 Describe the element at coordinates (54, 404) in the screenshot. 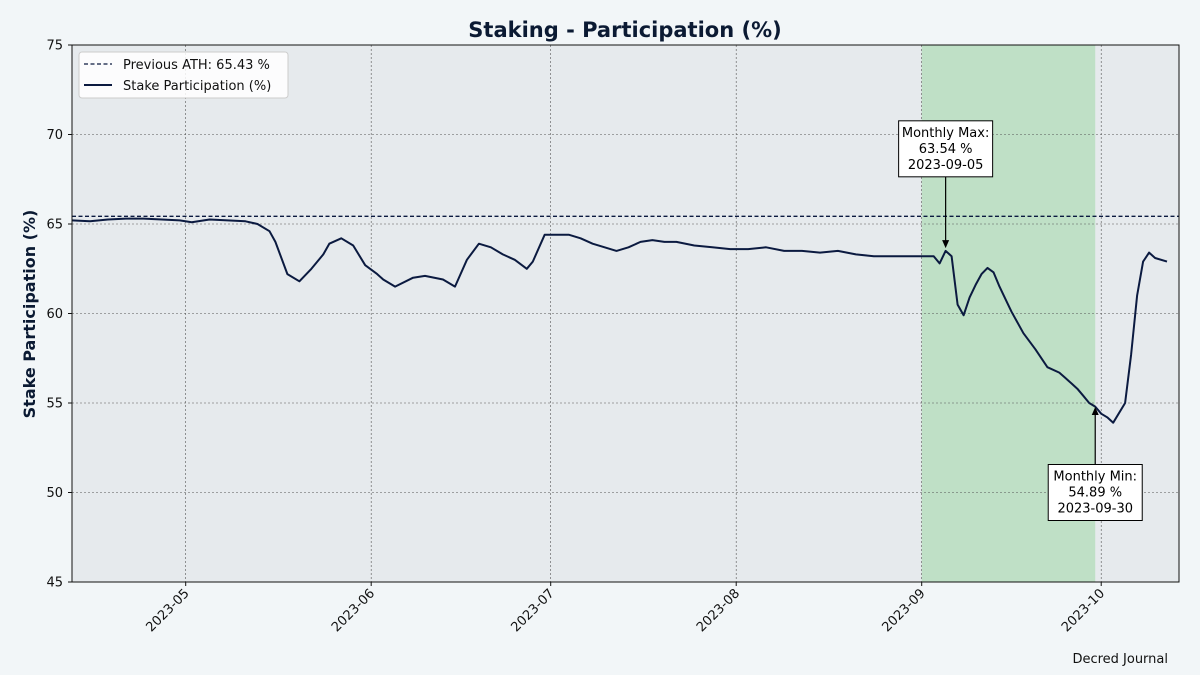

I see `y-tick-label: 55` at that location.